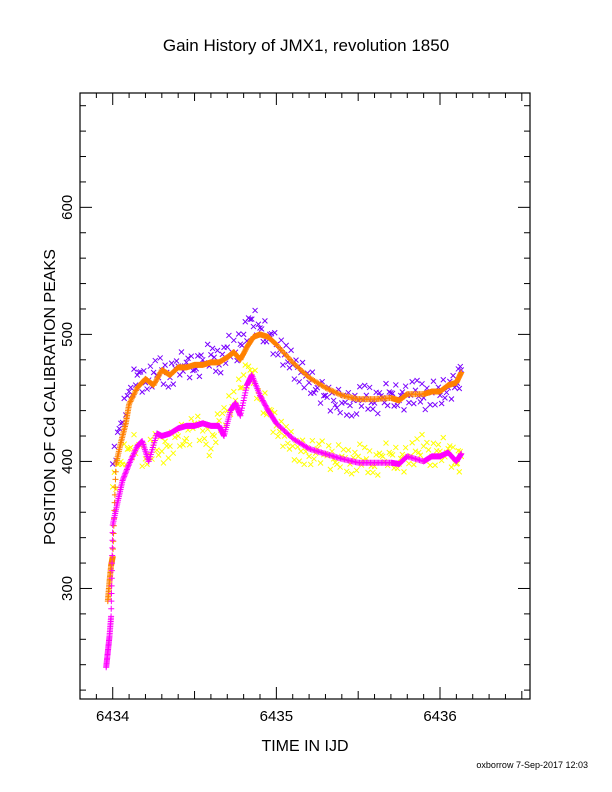  Describe the element at coordinates (276, 716) in the screenshot. I see `x-tick-label: 6435` at that location.